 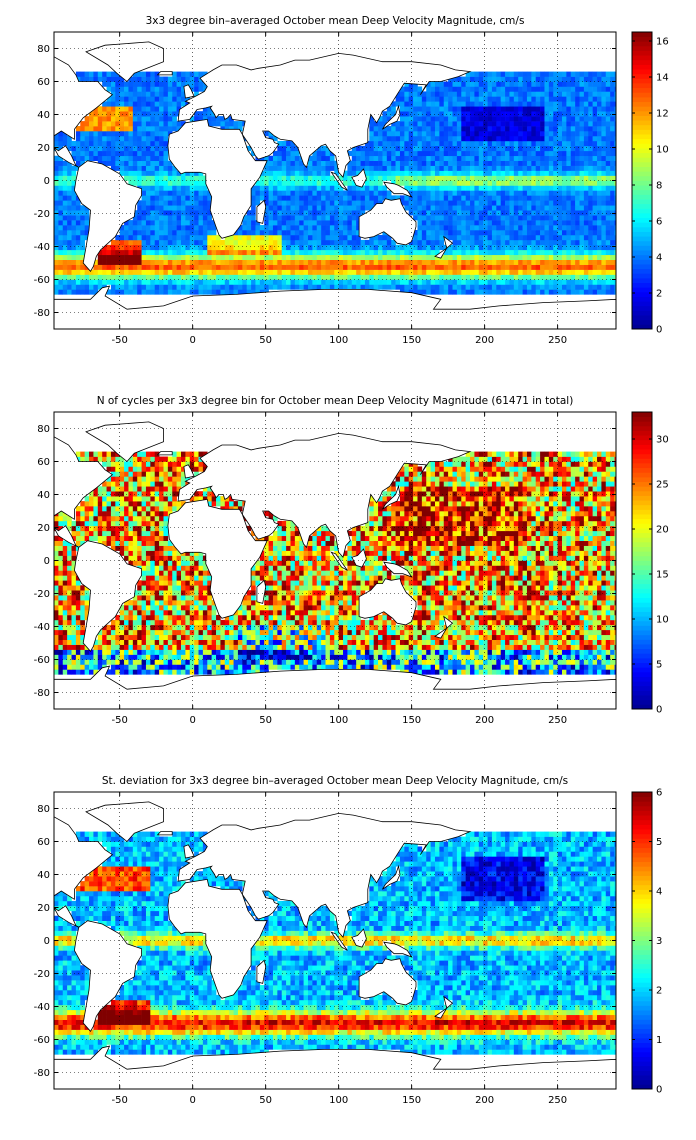 I want to click on colorbar-segment, so click(x=642, y=202).